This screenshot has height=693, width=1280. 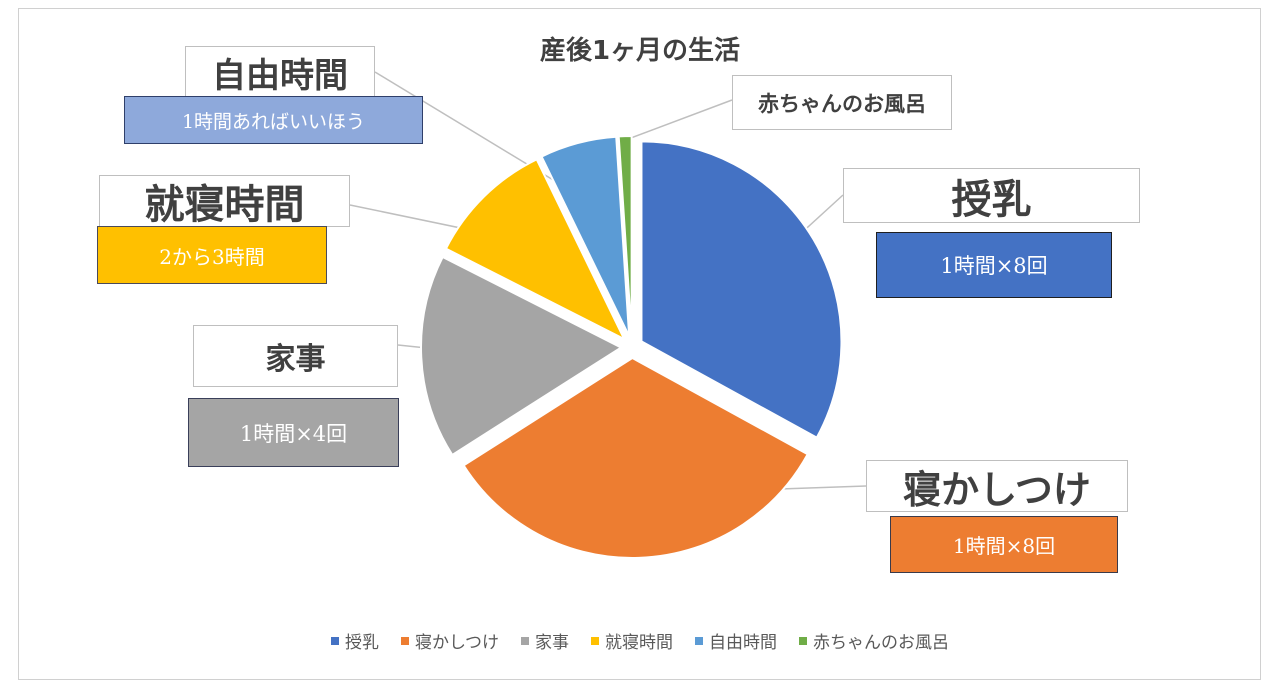 I want to click on pie-slice-putting-to-sleep, so click(x=636, y=457).